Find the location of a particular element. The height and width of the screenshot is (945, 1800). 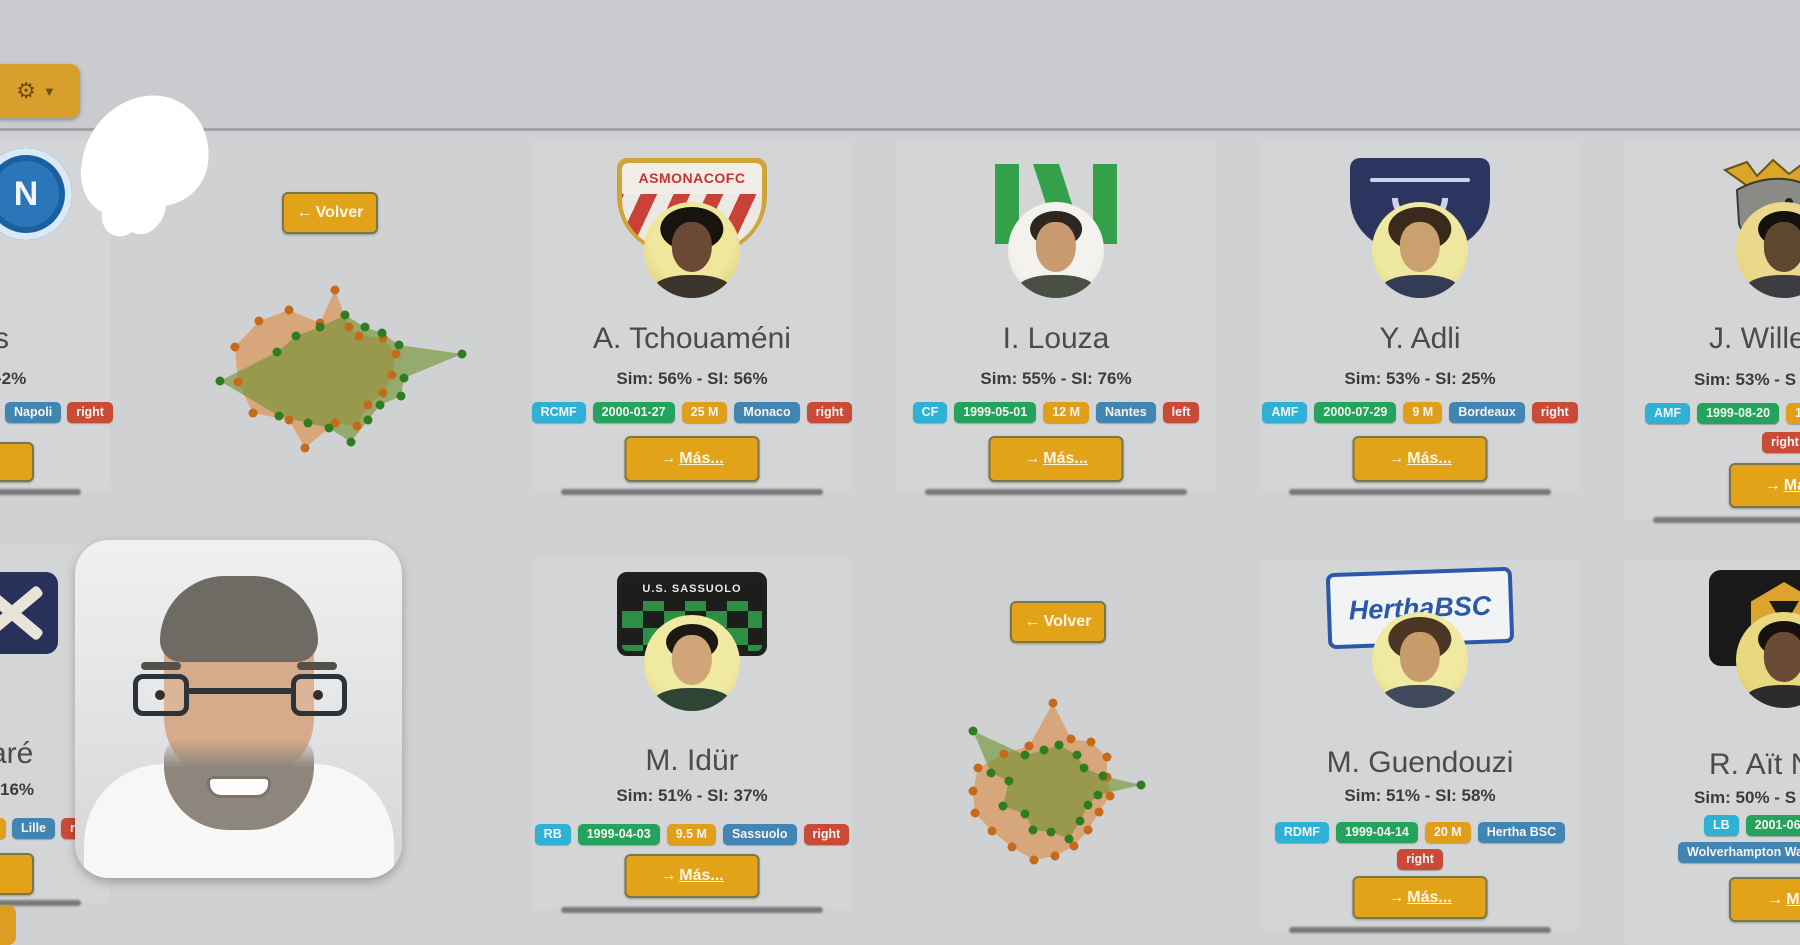

club-badge: Monaco is located at coordinates (767, 412).